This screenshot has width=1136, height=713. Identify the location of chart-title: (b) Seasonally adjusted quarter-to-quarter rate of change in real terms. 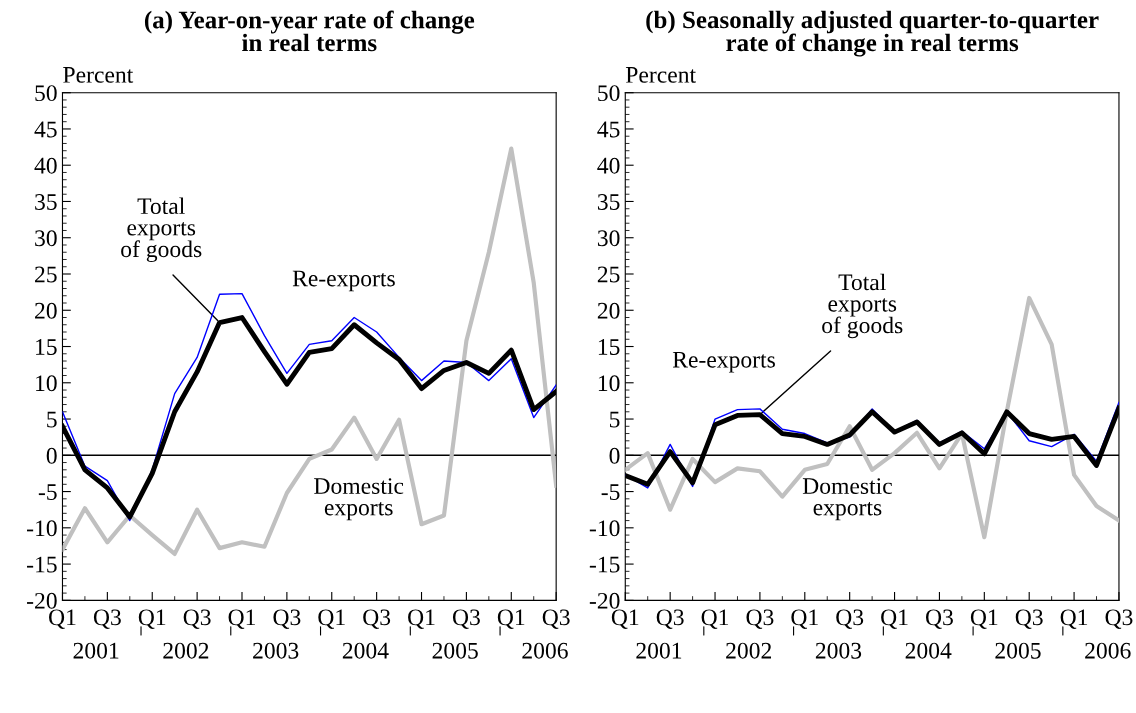
(872, 33).